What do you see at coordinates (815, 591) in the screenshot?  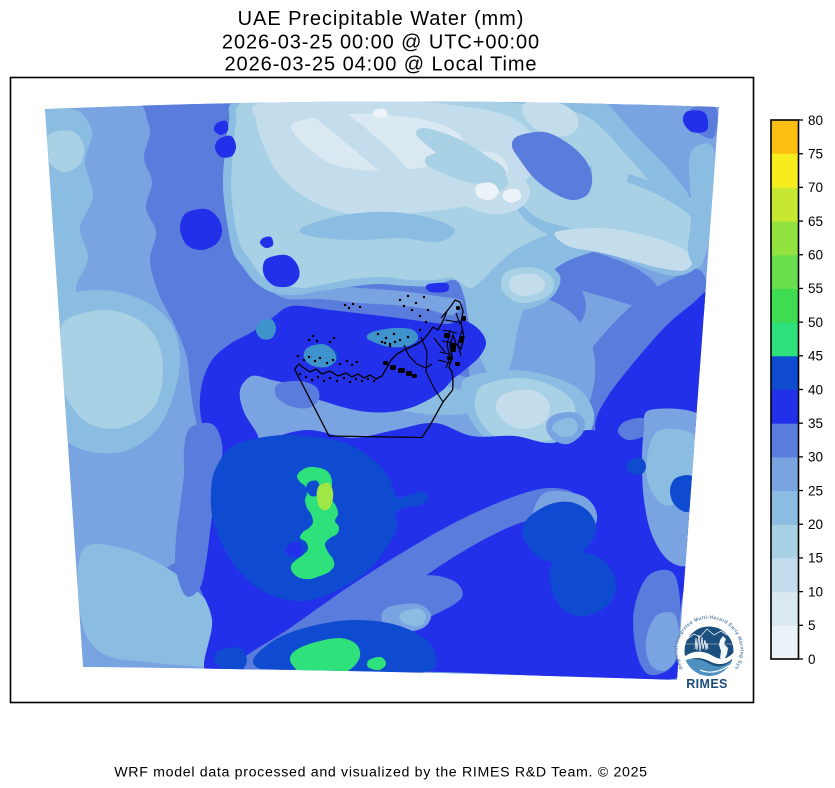 I see `svg-text: 10` at bounding box center [815, 591].